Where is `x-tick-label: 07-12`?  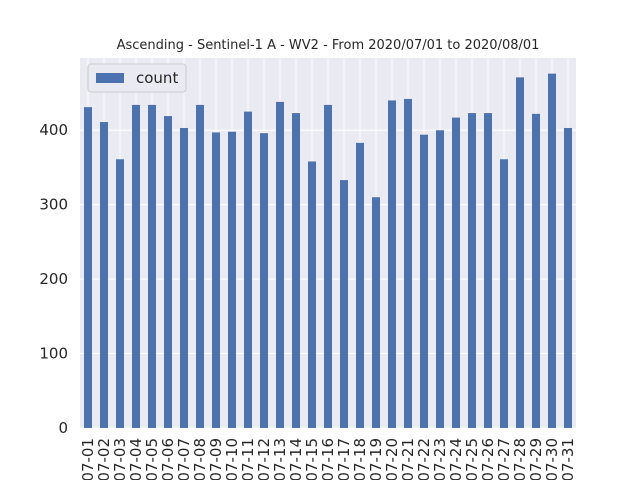
x-tick-label: 07-12 is located at coordinates (264, 459).